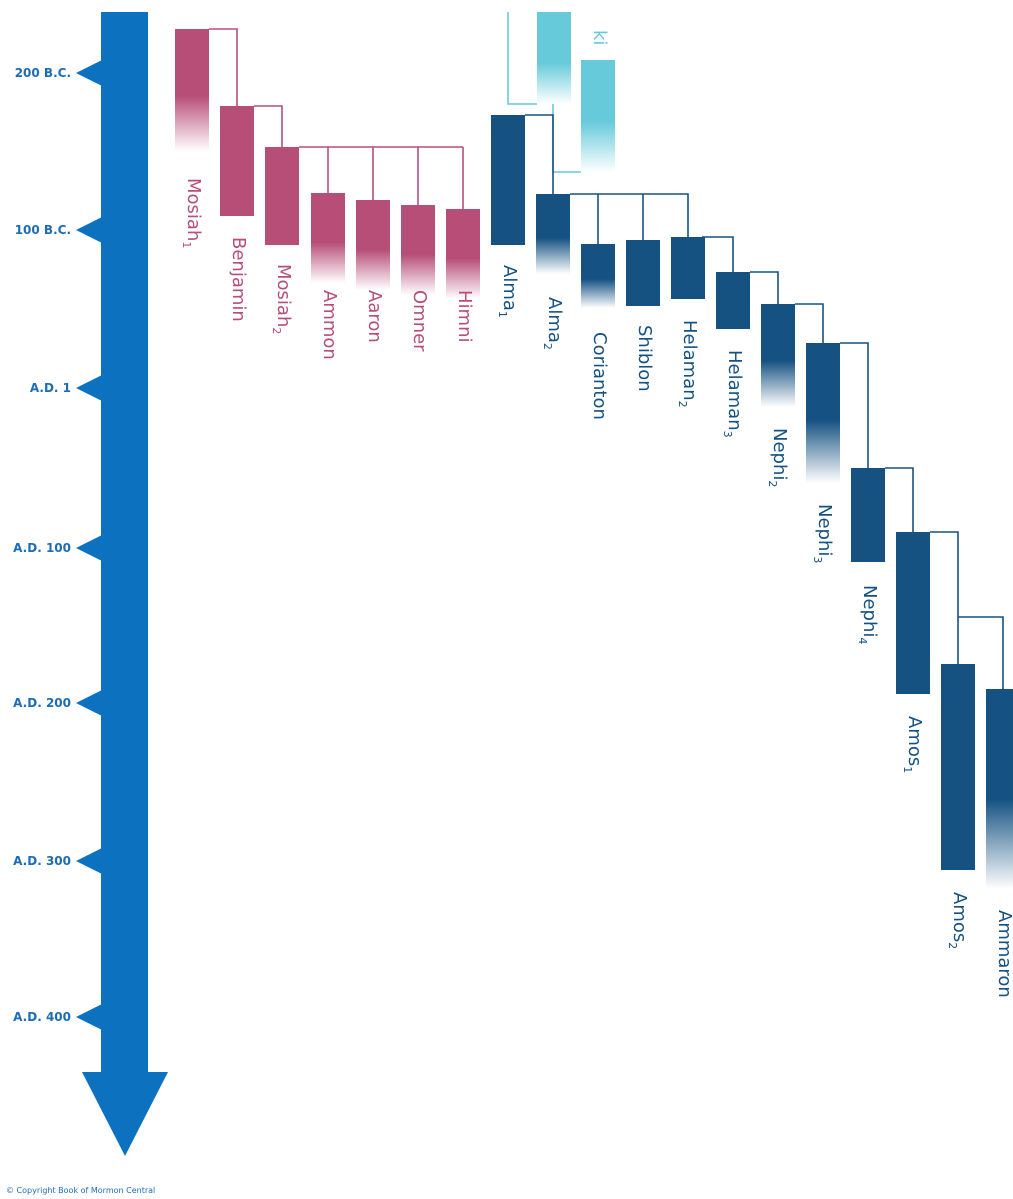  I want to click on person-label-benjamin: Benjamin, so click(238, 279).